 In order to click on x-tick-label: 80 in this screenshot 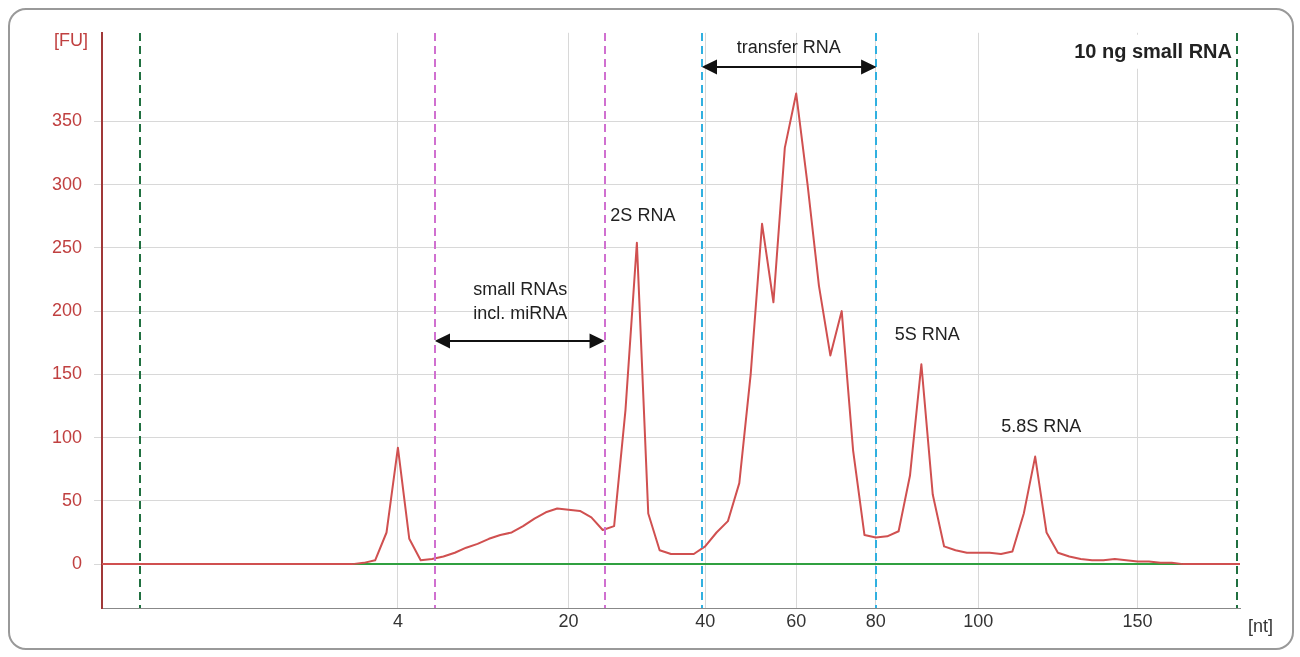, I will do `click(875, 621)`.